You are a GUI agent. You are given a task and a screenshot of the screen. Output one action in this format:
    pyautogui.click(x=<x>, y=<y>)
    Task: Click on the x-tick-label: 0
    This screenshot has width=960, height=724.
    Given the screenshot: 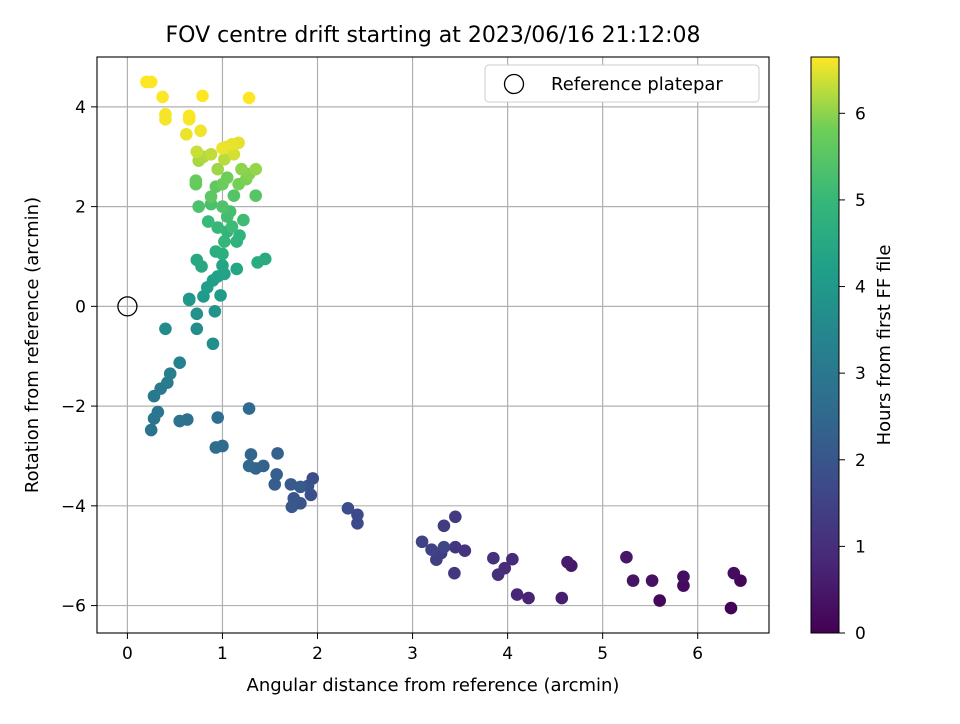 What is the action you would take?
    pyautogui.click(x=127, y=654)
    